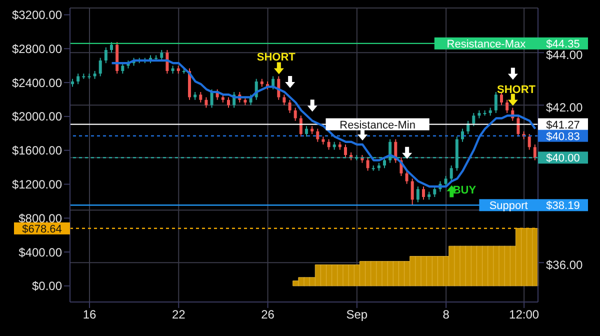  What do you see at coordinates (524, 315) in the screenshot?
I see `x-tick-label: 12:00` at bounding box center [524, 315].